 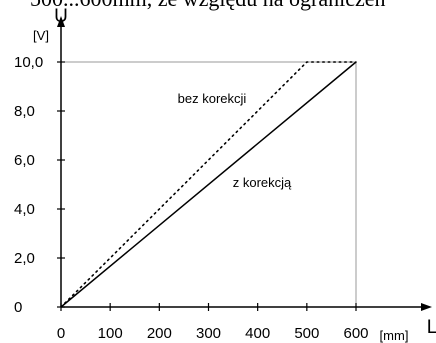 What do you see at coordinates (257, 333) in the screenshot?
I see `x-tick-label: 400` at bounding box center [257, 333].